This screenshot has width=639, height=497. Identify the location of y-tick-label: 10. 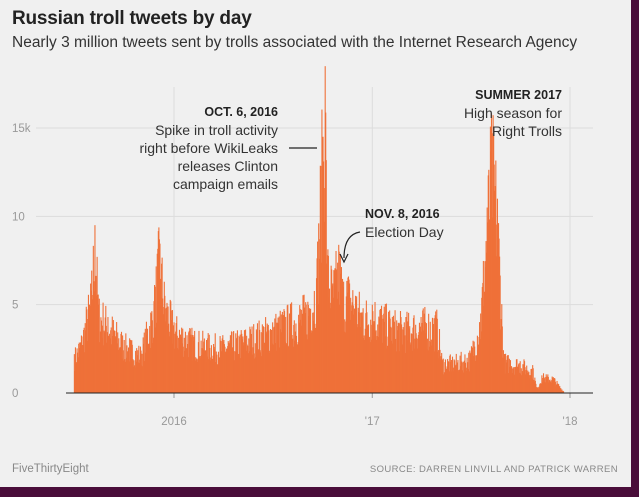
(18, 217).